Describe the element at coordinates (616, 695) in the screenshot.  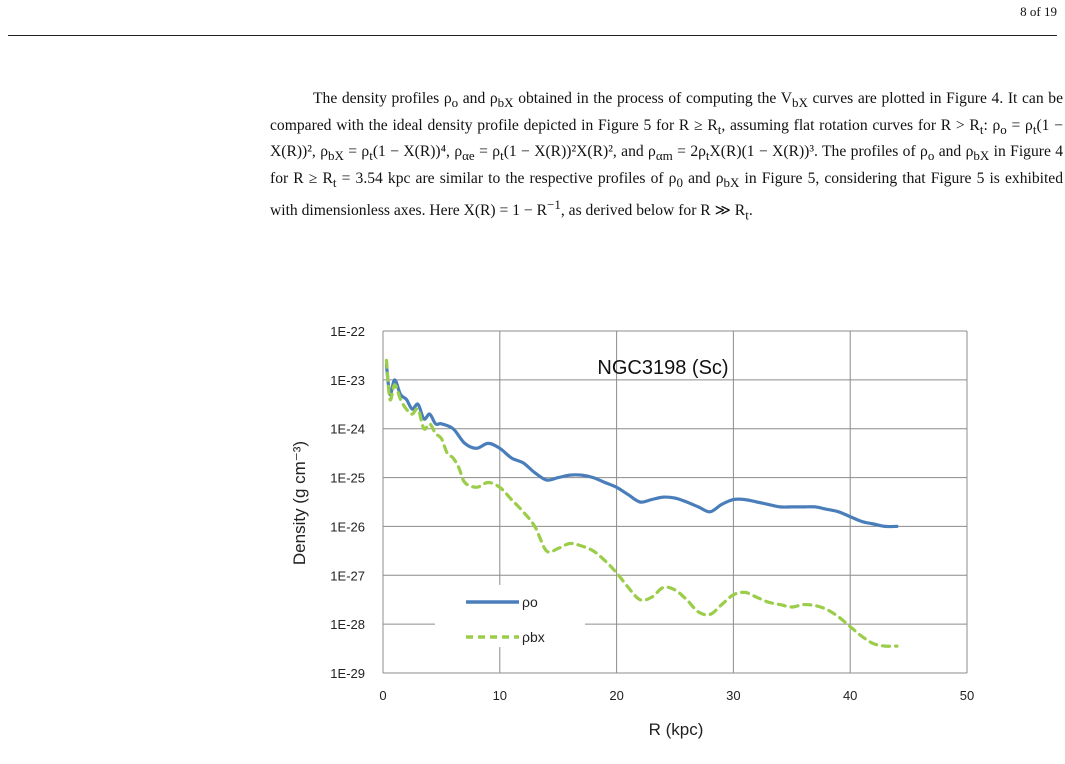
I see `x-tick-label: 20` at that location.